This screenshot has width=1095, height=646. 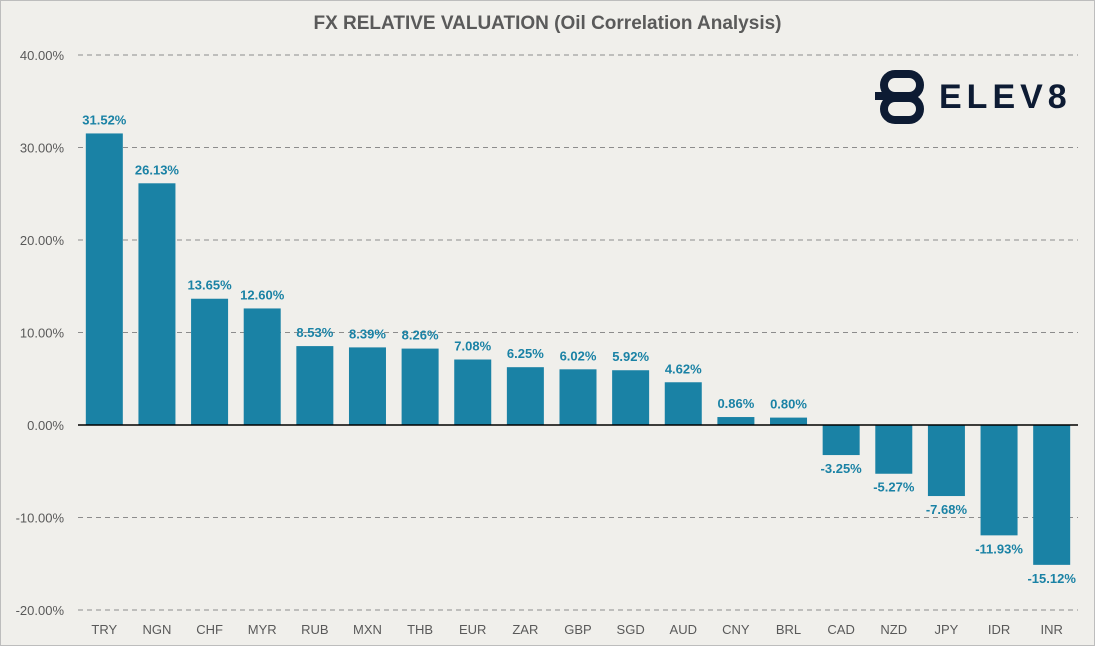 I want to click on x-tick-label: EUR, so click(x=472, y=629).